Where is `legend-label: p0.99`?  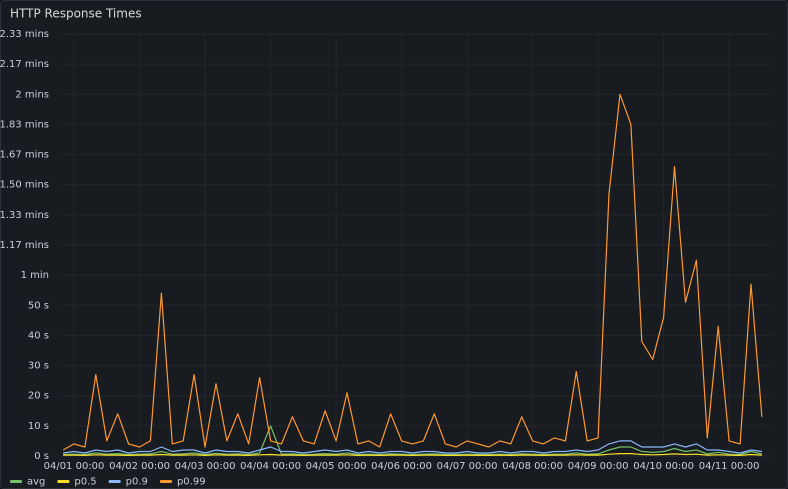
legend-label: p0.99 is located at coordinates (191, 482).